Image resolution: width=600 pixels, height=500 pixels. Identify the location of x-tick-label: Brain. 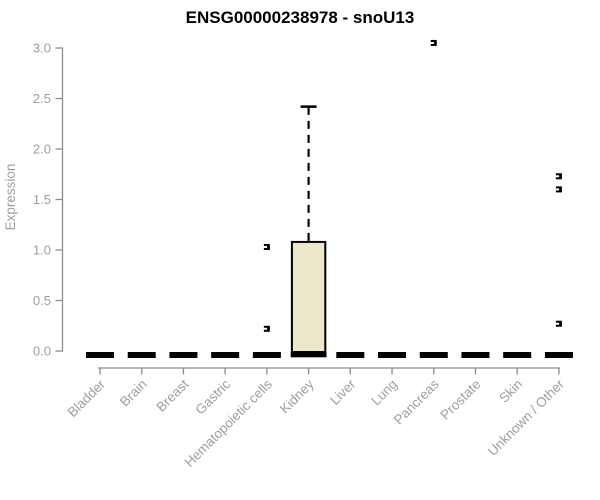
(133, 393).